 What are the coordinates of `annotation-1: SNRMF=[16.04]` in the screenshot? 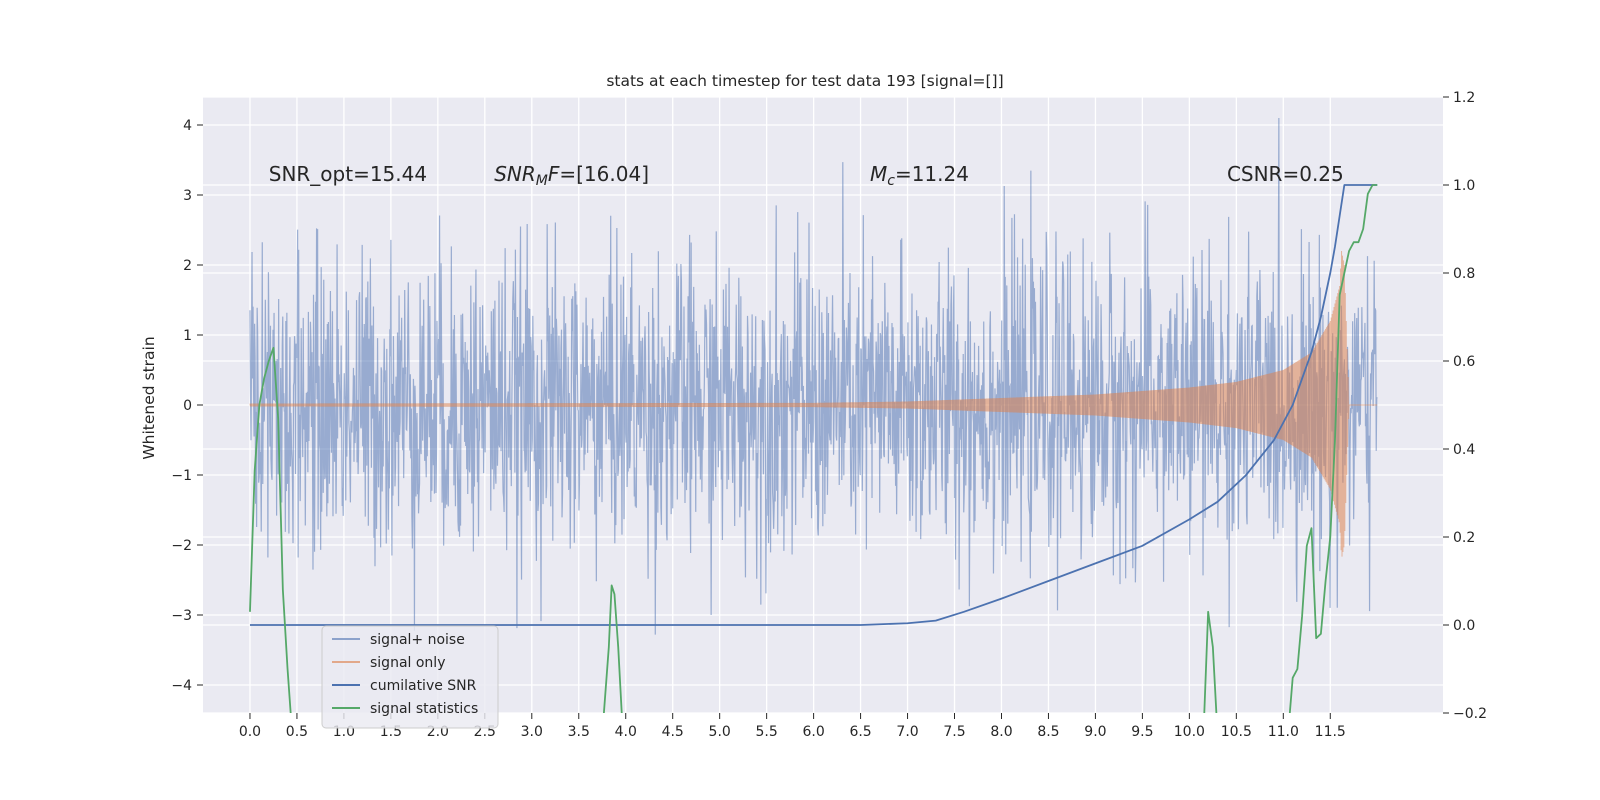 It's located at (571, 175).